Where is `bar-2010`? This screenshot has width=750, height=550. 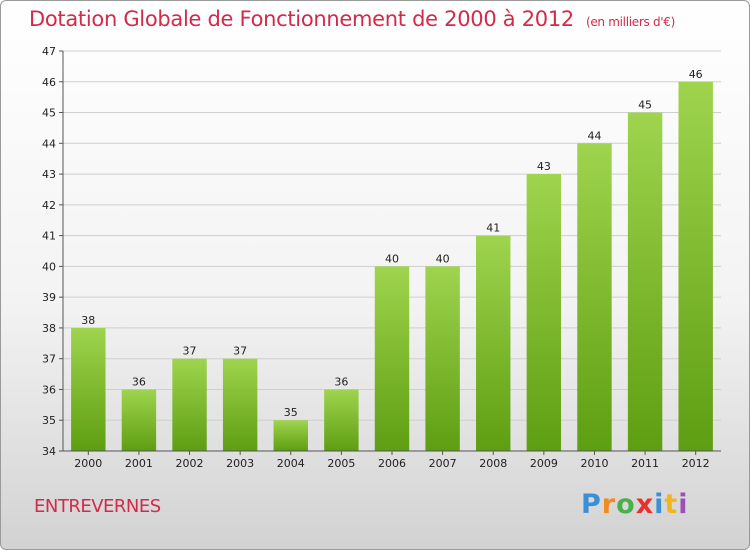 bar-2010 is located at coordinates (594, 297).